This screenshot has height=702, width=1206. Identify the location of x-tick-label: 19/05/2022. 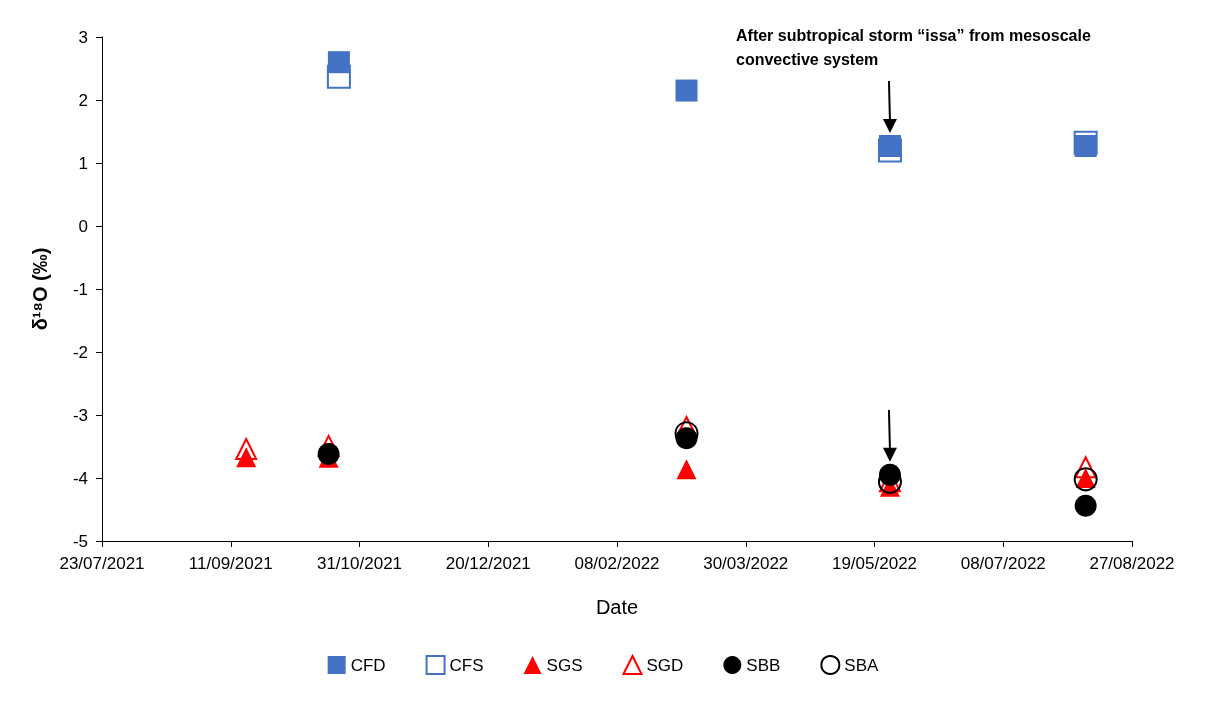
(874, 563).